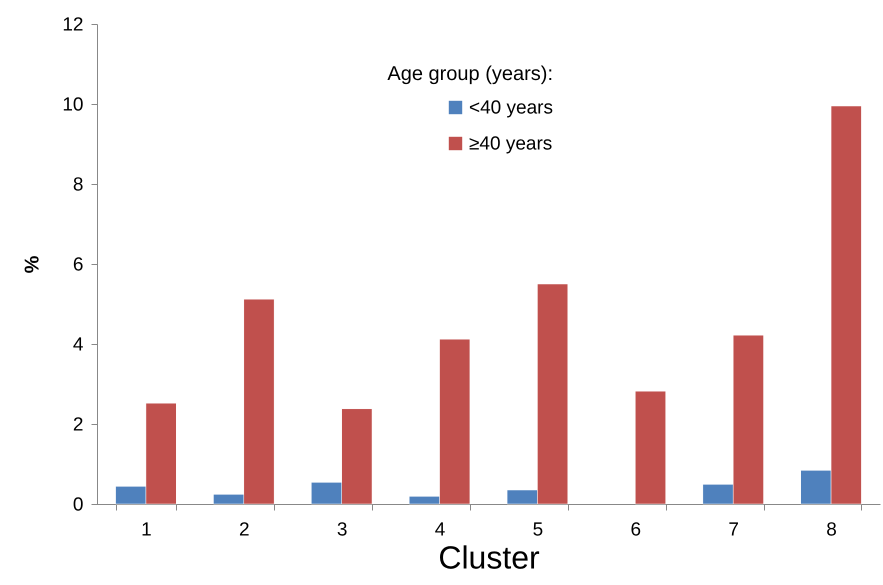 The image size is (883, 585). What do you see at coordinates (78, 265) in the screenshot?
I see `y-tick-label: 6` at bounding box center [78, 265].